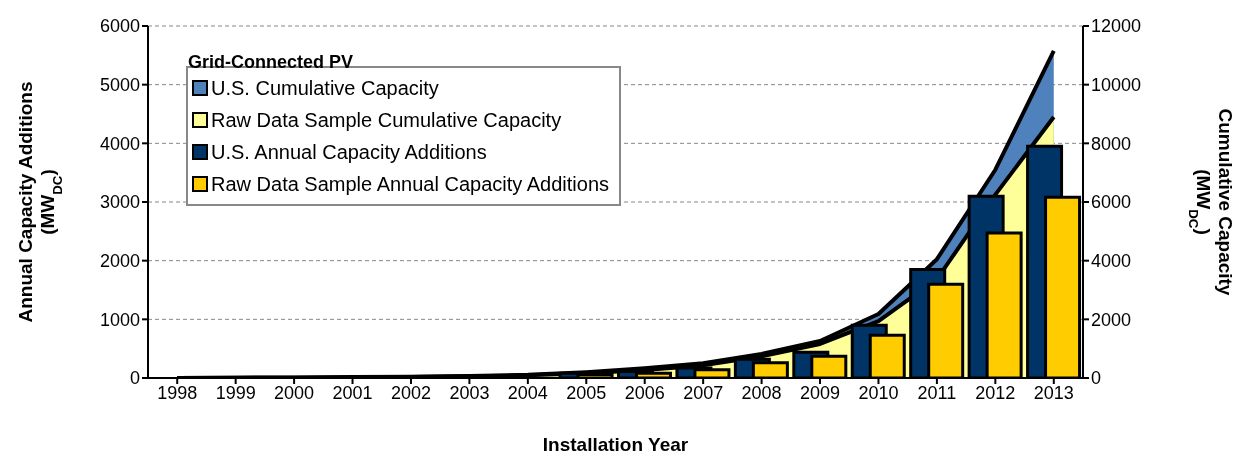 This screenshot has height=463, width=1251. Describe the element at coordinates (410, 184) in the screenshot. I see `legend-label: Raw Data Sample Annual Capacity Additions` at that location.